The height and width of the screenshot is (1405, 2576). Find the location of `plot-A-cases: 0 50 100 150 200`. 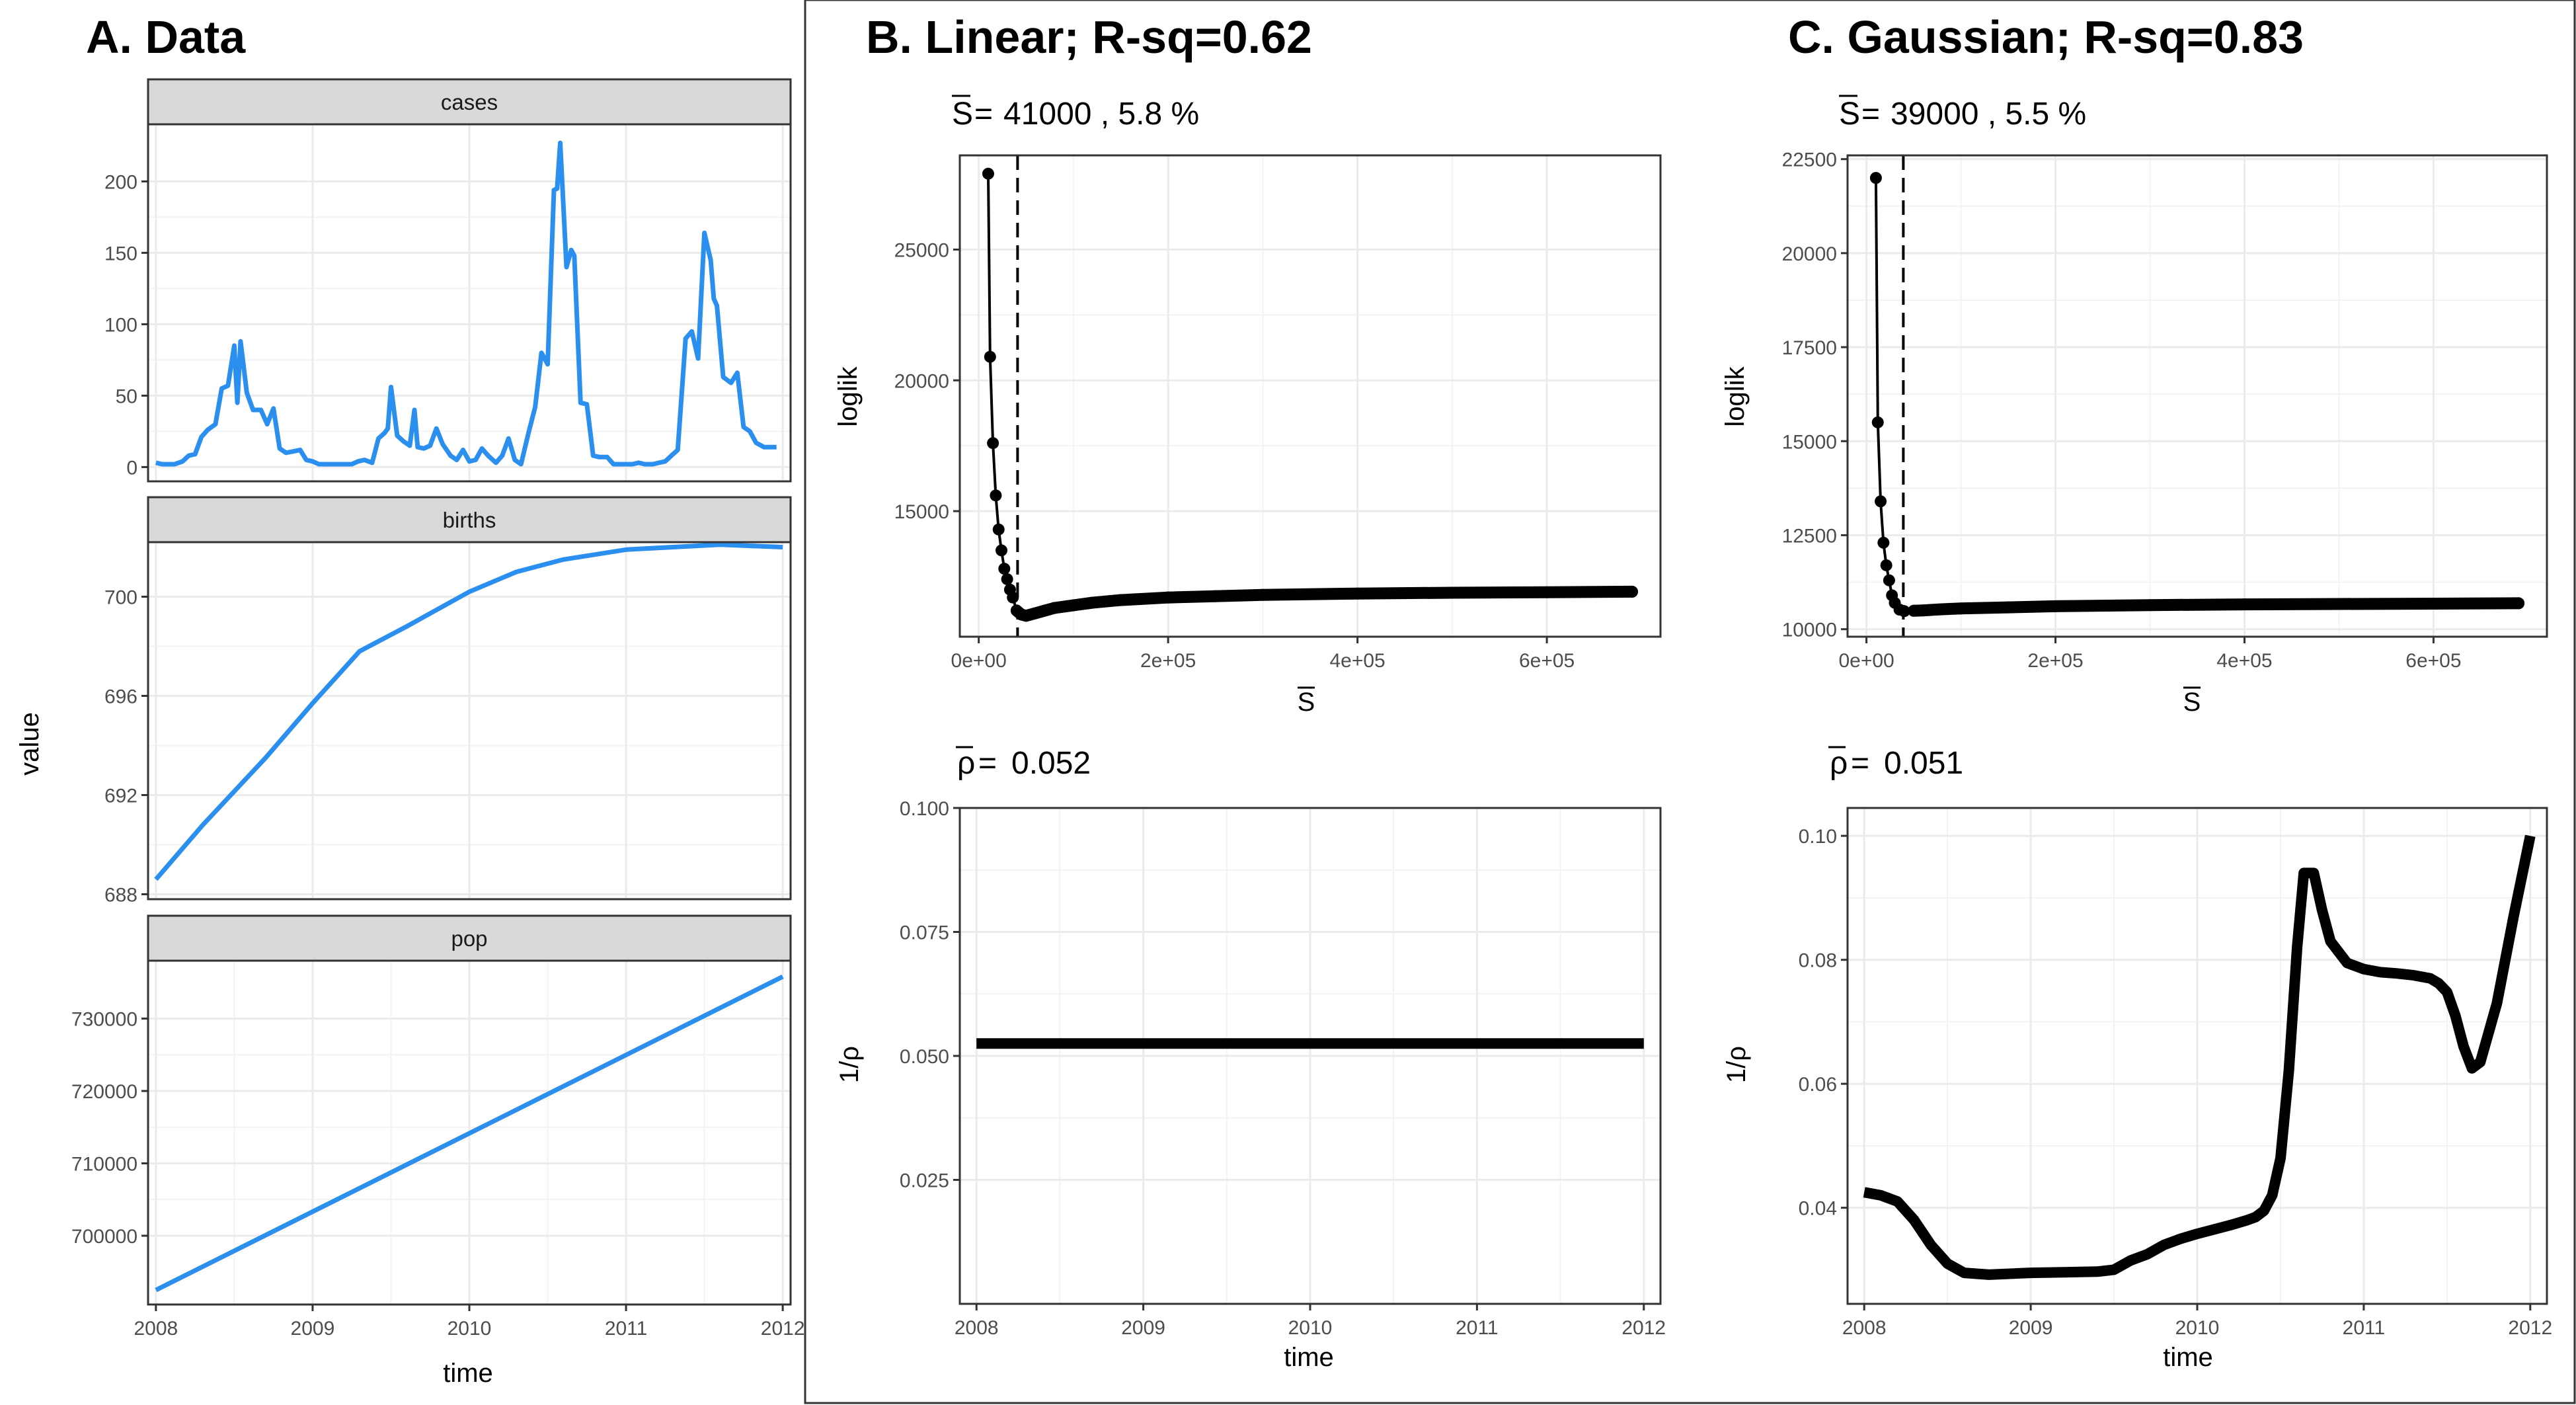

plot-A-cases: 0 50 100 150 200 is located at coordinates (448, 303).